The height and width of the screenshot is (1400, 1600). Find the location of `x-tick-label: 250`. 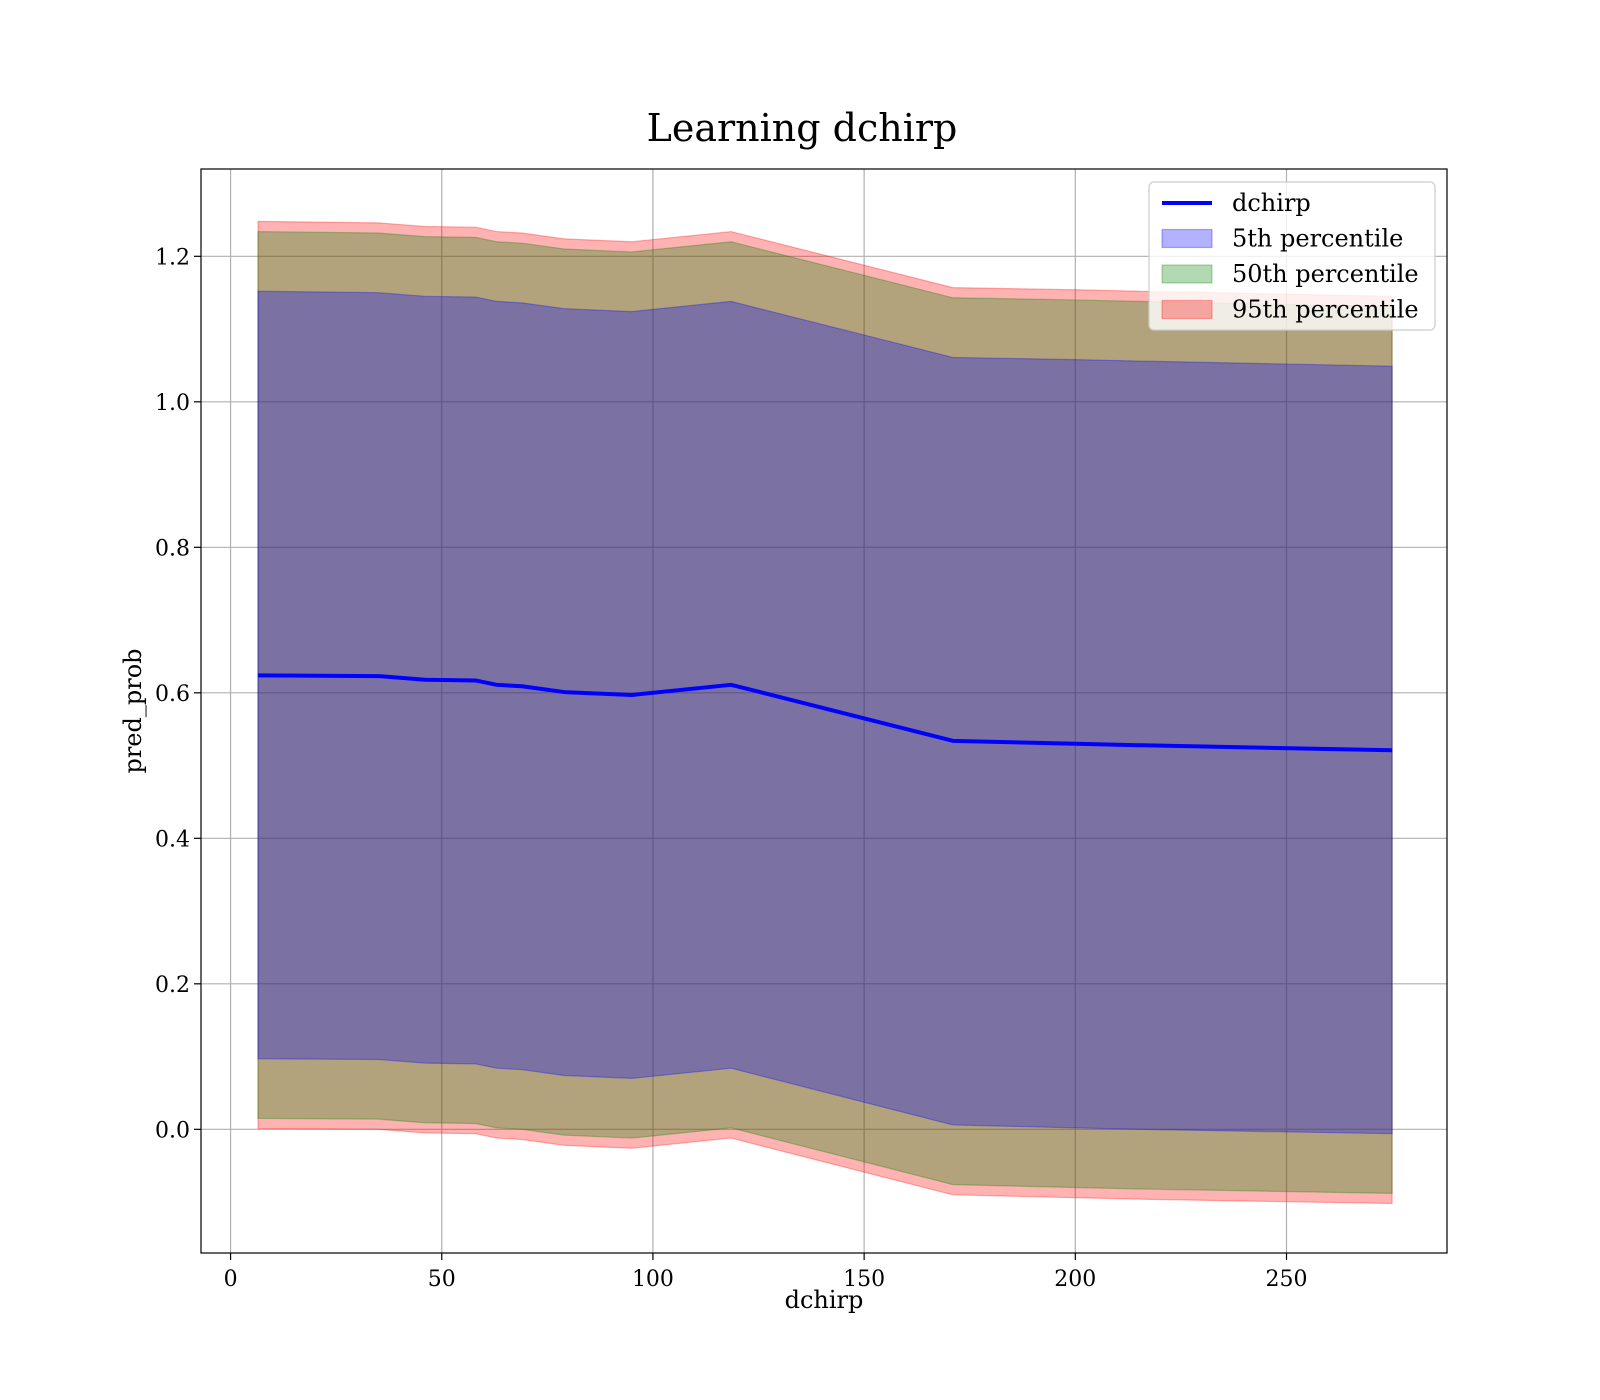

x-tick-label: 250 is located at coordinates (1286, 1279).